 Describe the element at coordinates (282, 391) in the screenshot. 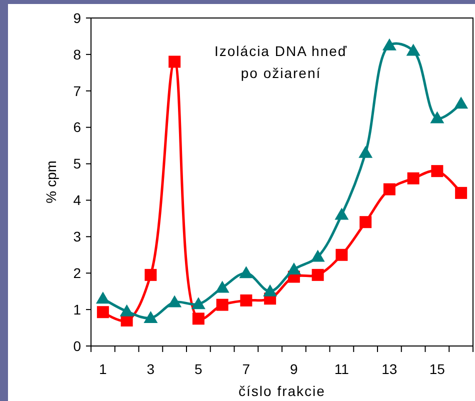

I see `x-axis-title: číslo frakcie` at that location.